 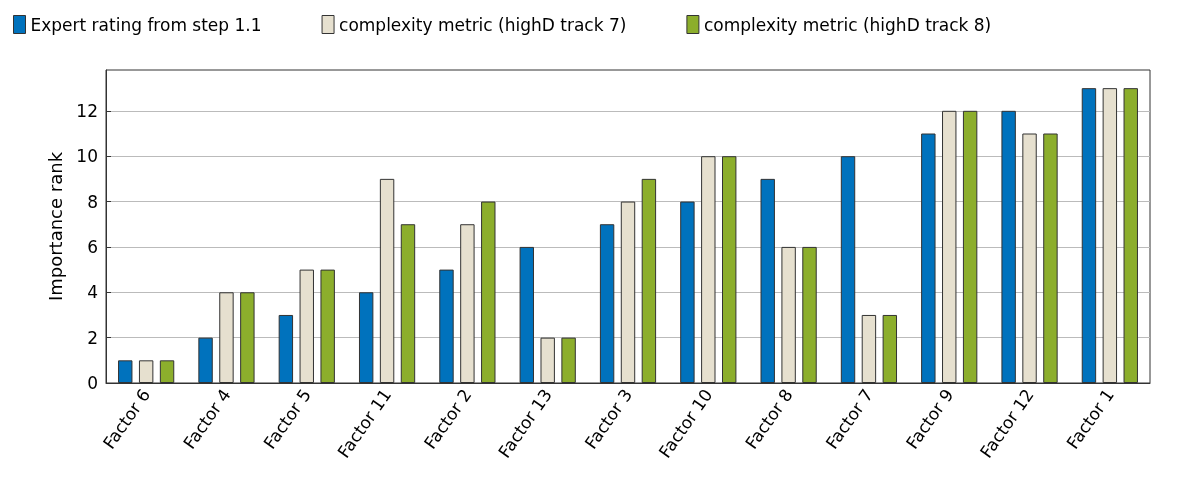 What do you see at coordinates (87, 110) in the screenshot?
I see `y-tick-label: 12` at bounding box center [87, 110].